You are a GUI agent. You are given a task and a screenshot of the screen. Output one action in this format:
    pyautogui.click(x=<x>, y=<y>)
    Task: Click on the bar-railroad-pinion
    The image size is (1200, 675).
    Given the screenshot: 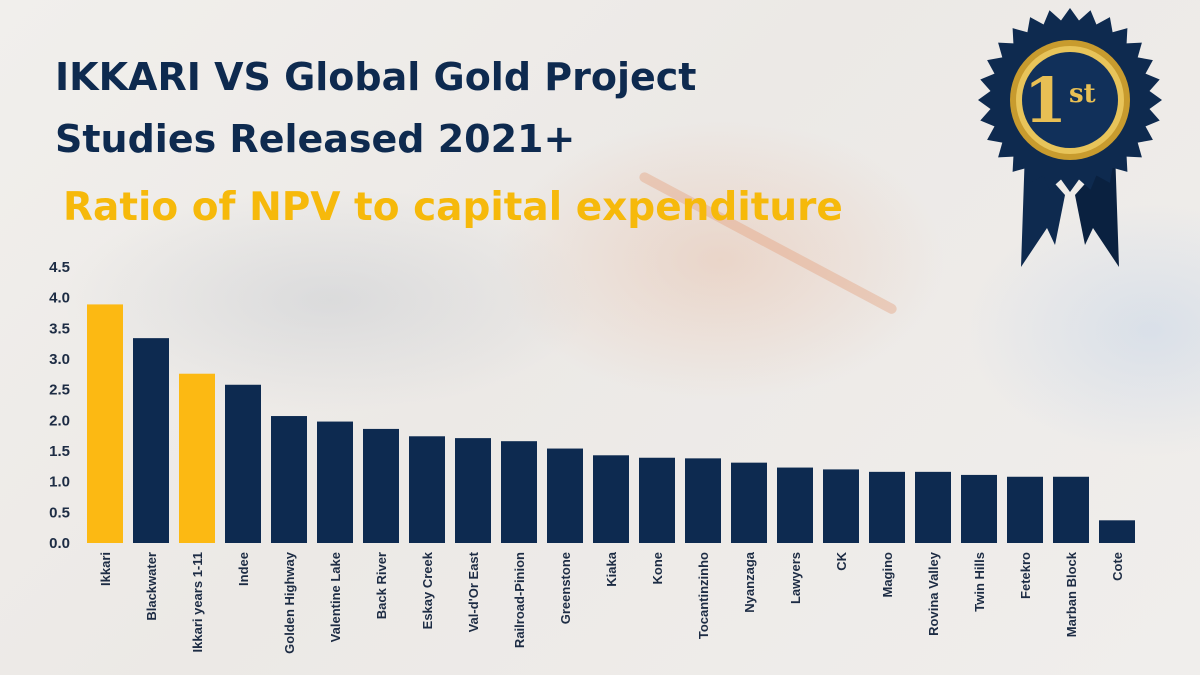 What is the action you would take?
    pyautogui.click(x=519, y=492)
    